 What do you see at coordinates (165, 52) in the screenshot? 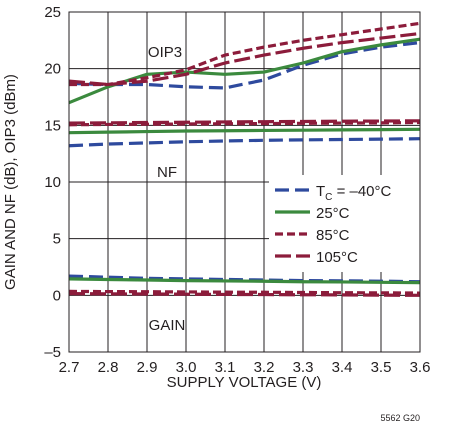
I see `annotation-oip3: OIP3` at bounding box center [165, 52].